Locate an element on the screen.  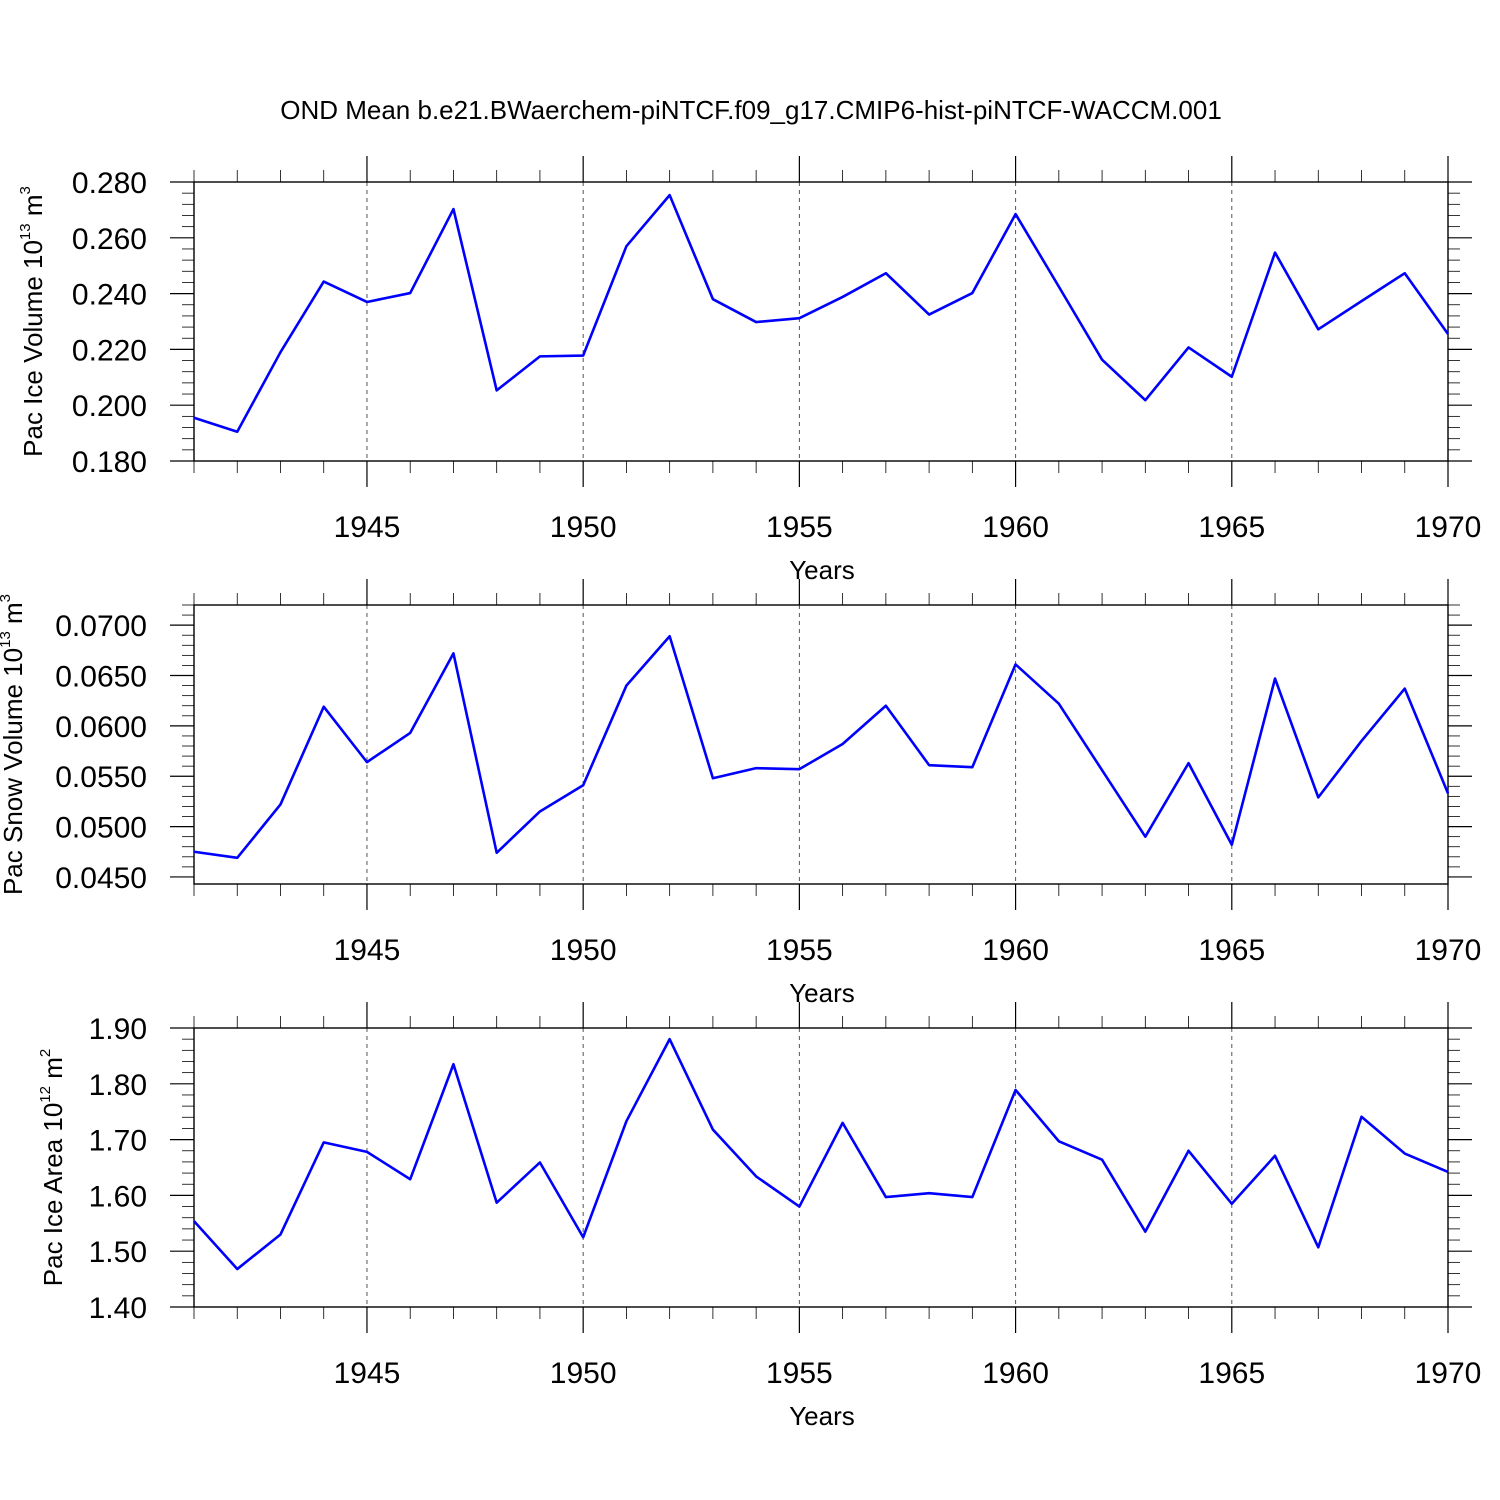
y-tick-label: 1.40 is located at coordinates (118, 1308).